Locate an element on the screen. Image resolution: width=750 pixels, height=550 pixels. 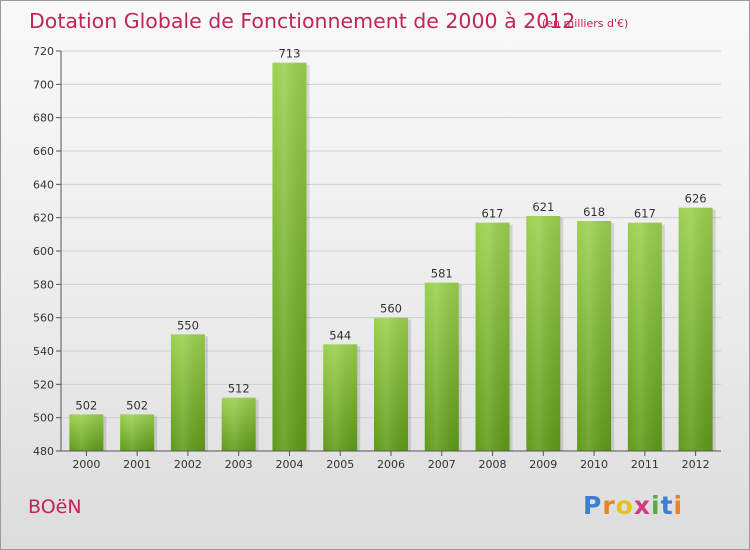
data-label: 713 is located at coordinates (289, 54).